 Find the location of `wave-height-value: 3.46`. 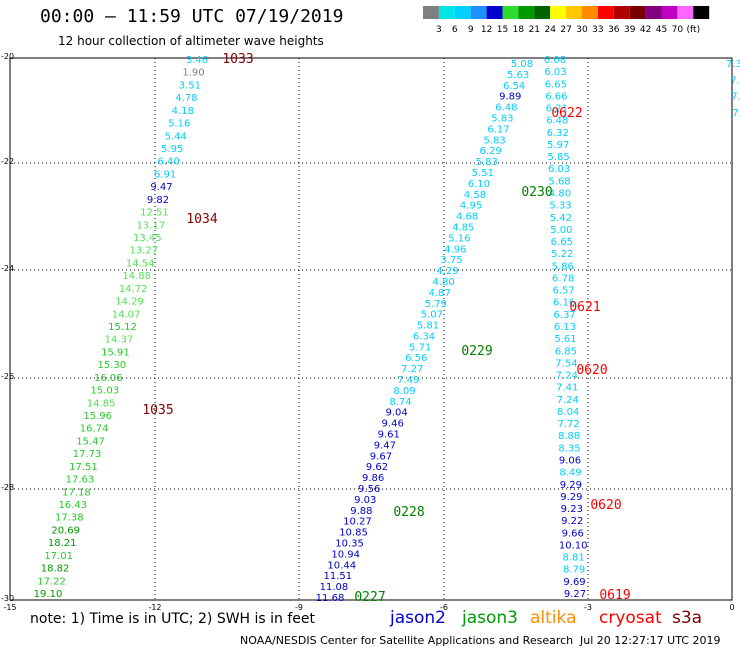

wave-height-value: 3.46 is located at coordinates (197, 60).